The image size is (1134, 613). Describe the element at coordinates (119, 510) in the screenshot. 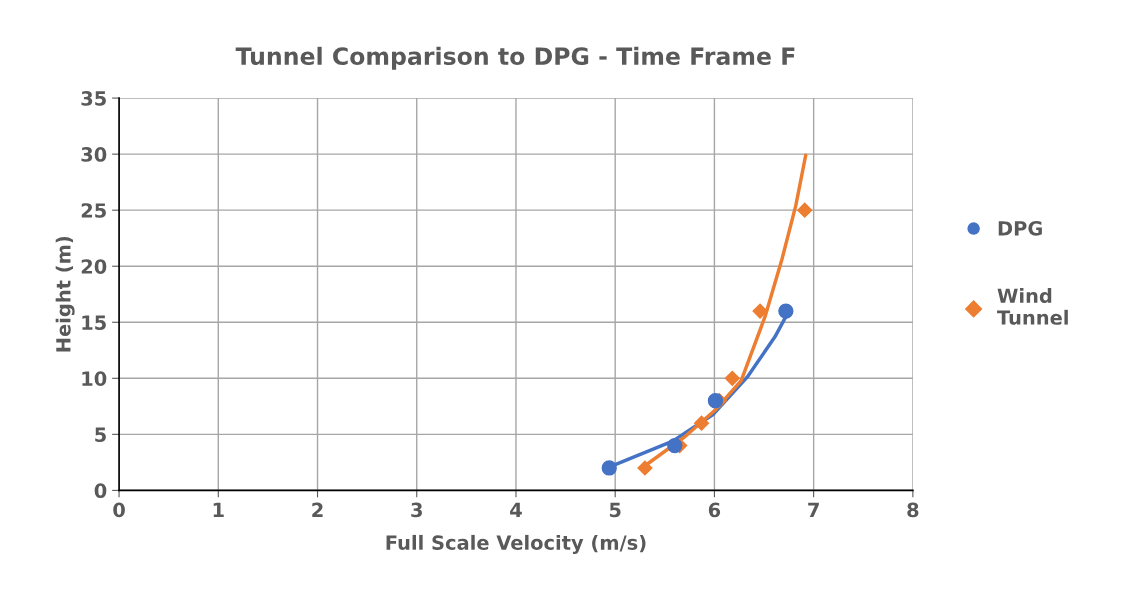

I see `x-tick-label: 0` at that location.